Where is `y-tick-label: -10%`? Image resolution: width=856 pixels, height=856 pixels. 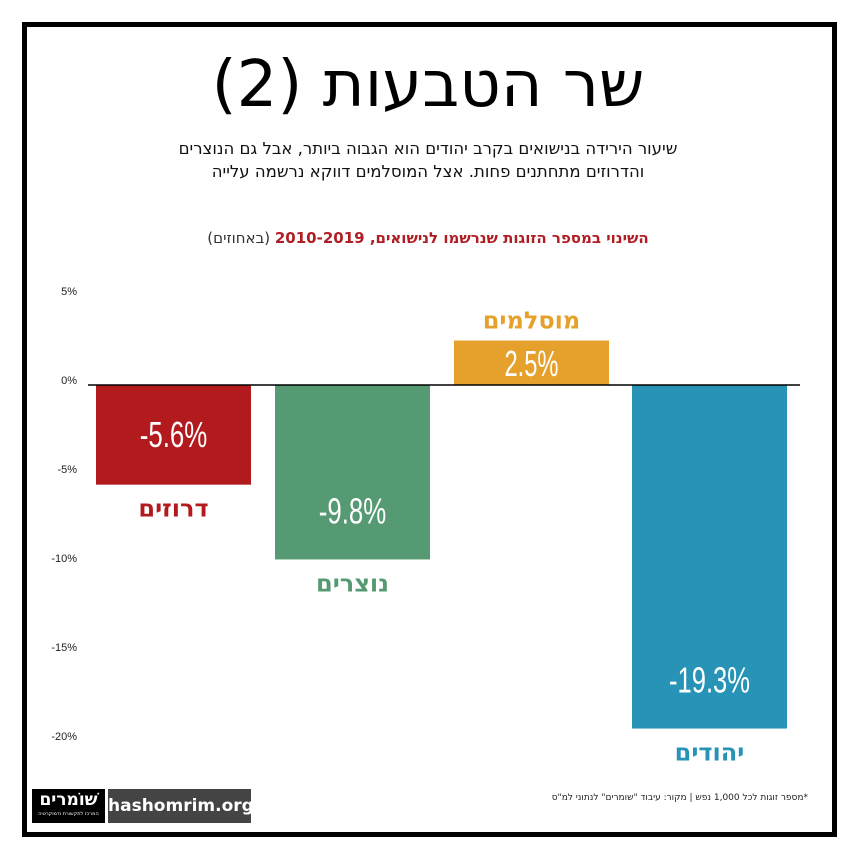
y-tick-label: -10% is located at coordinates (64, 559).